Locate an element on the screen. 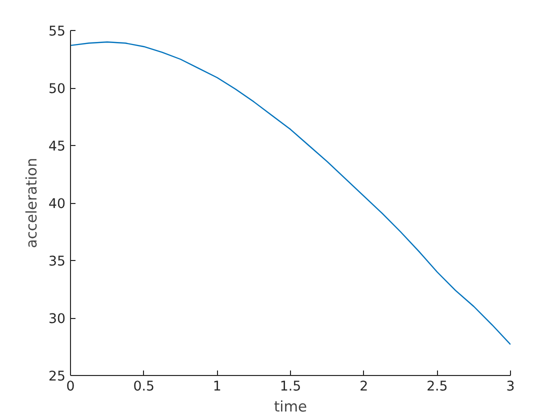 Image resolution: width=560 pixels, height=420 pixels. x-tick-label: 0 is located at coordinates (70, 387).